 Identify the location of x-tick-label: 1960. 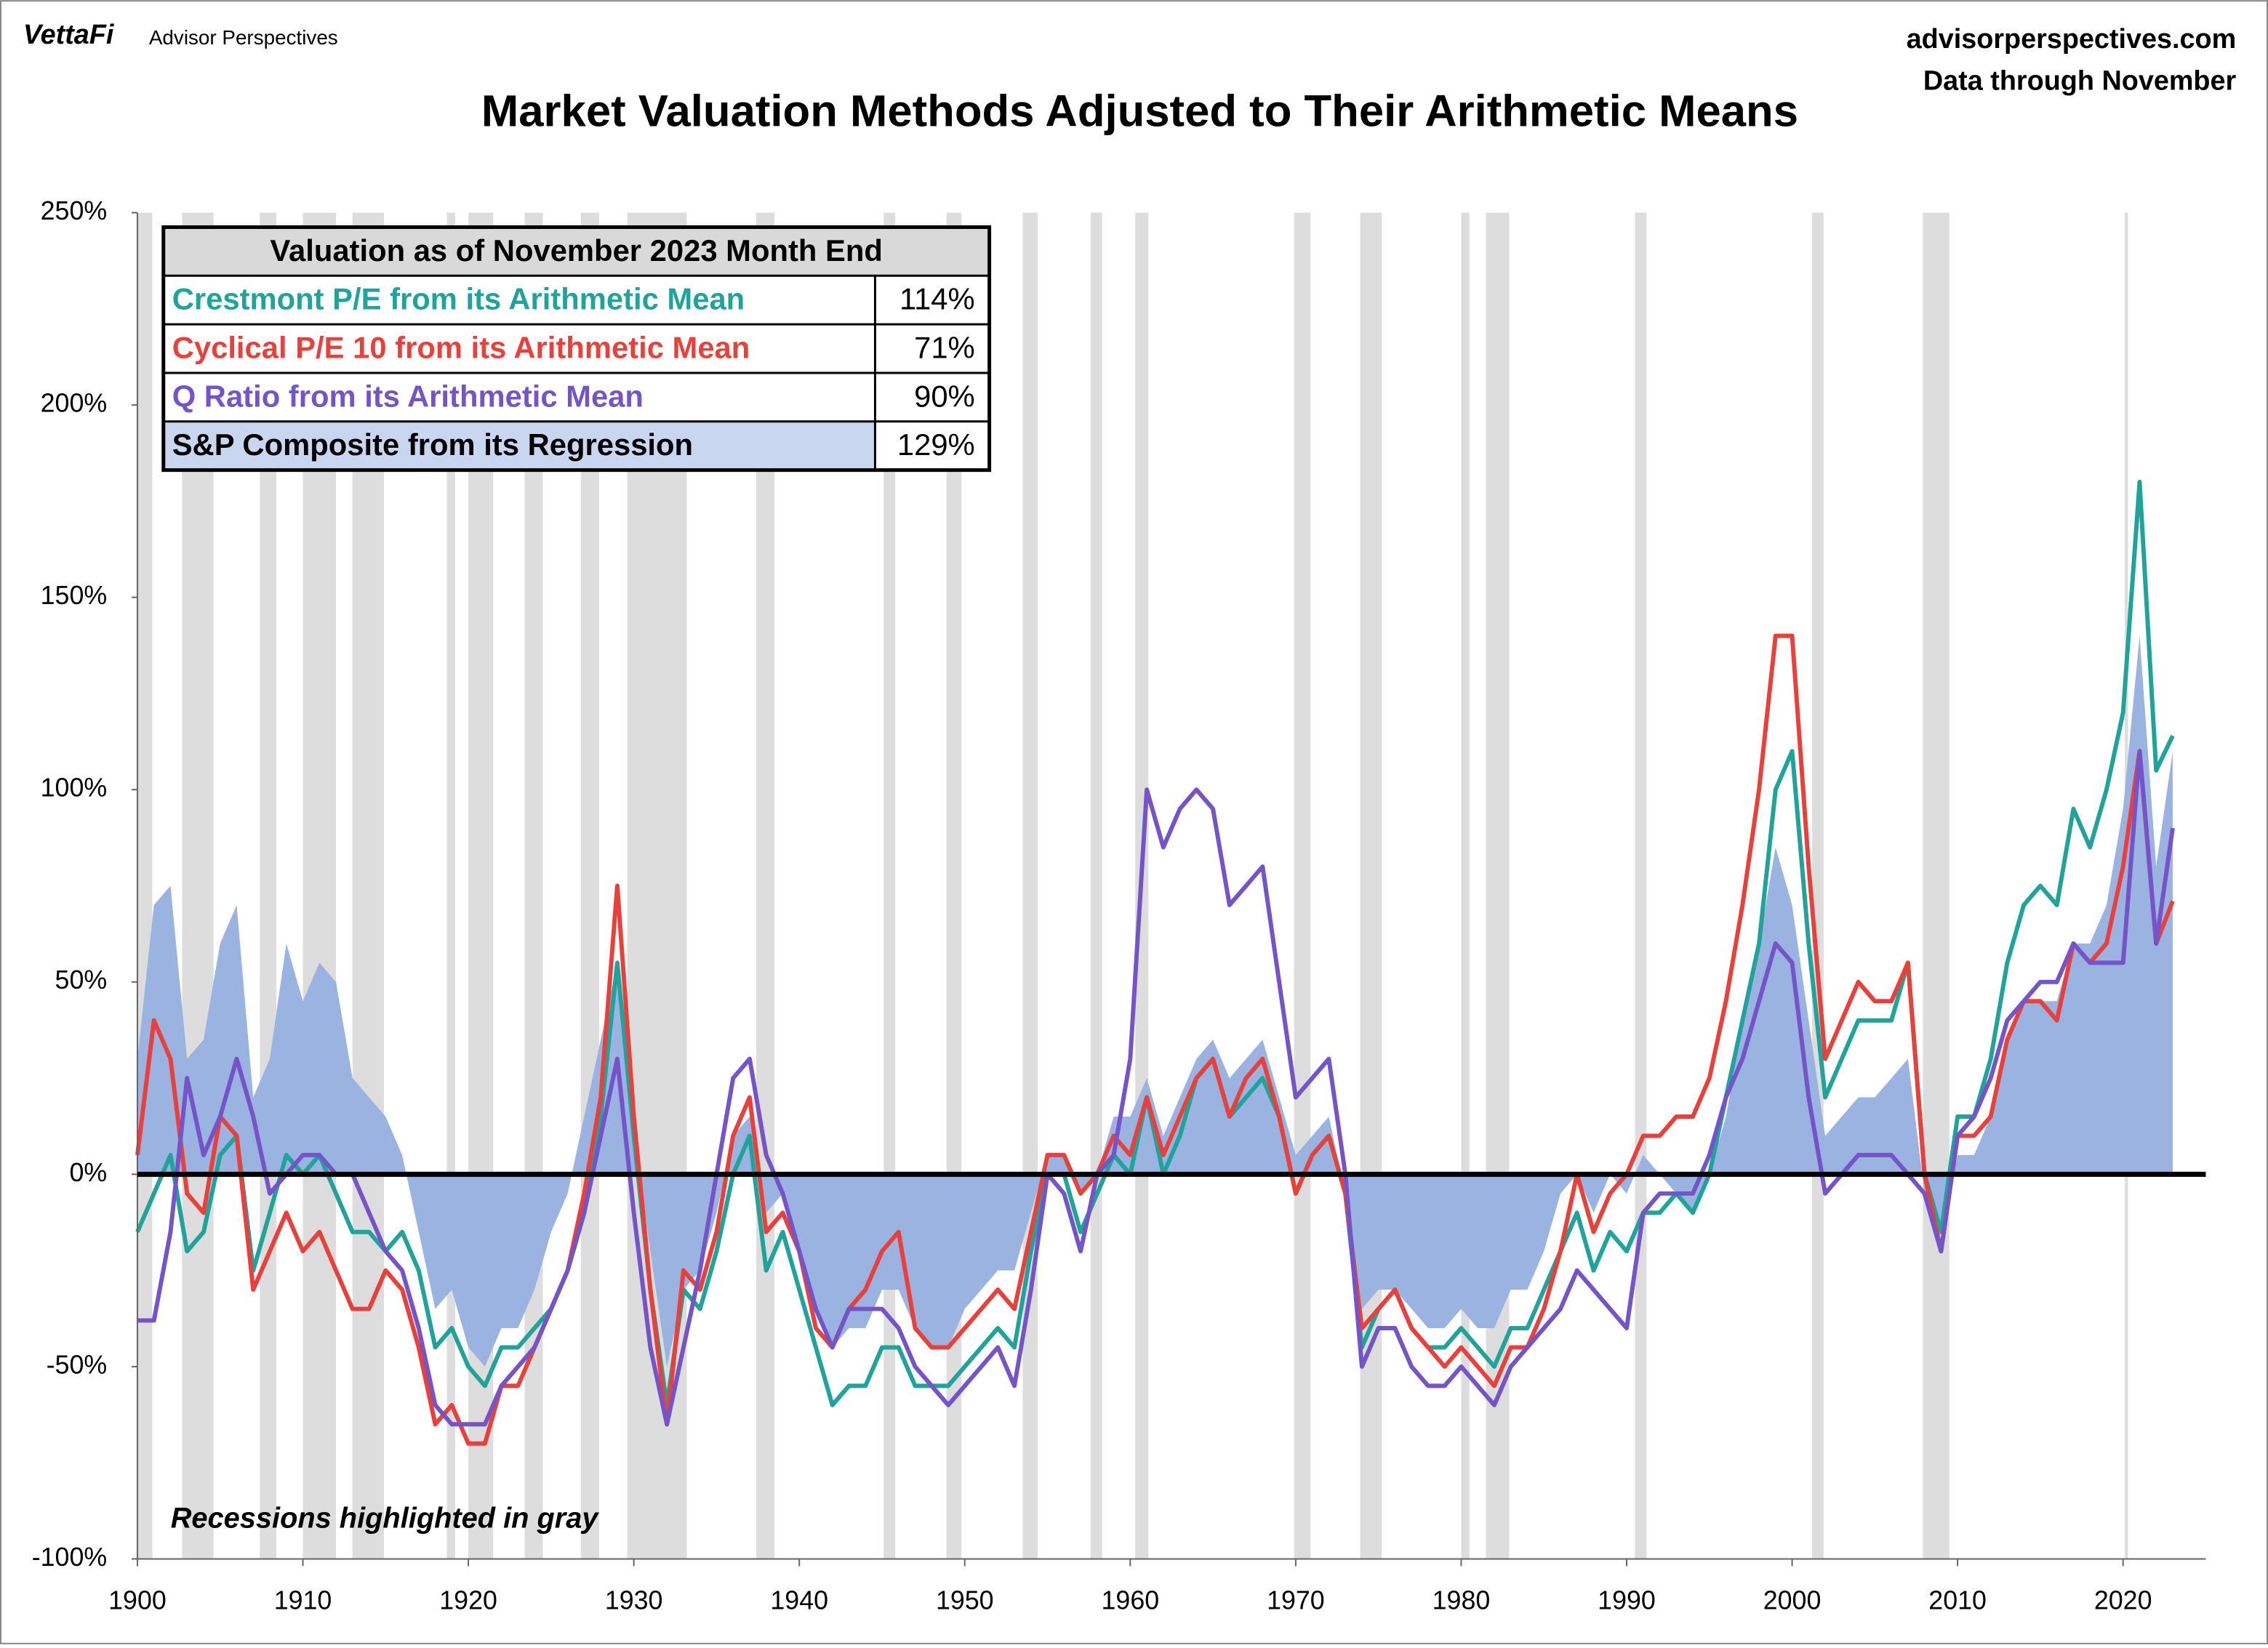
(1131, 1600).